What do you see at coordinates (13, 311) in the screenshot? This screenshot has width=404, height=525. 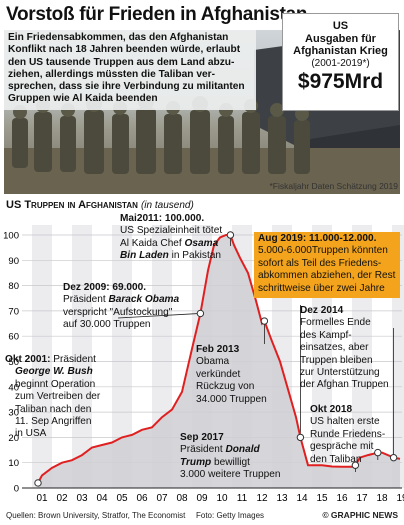 I see `y-tick-label: 70` at bounding box center [13, 311].